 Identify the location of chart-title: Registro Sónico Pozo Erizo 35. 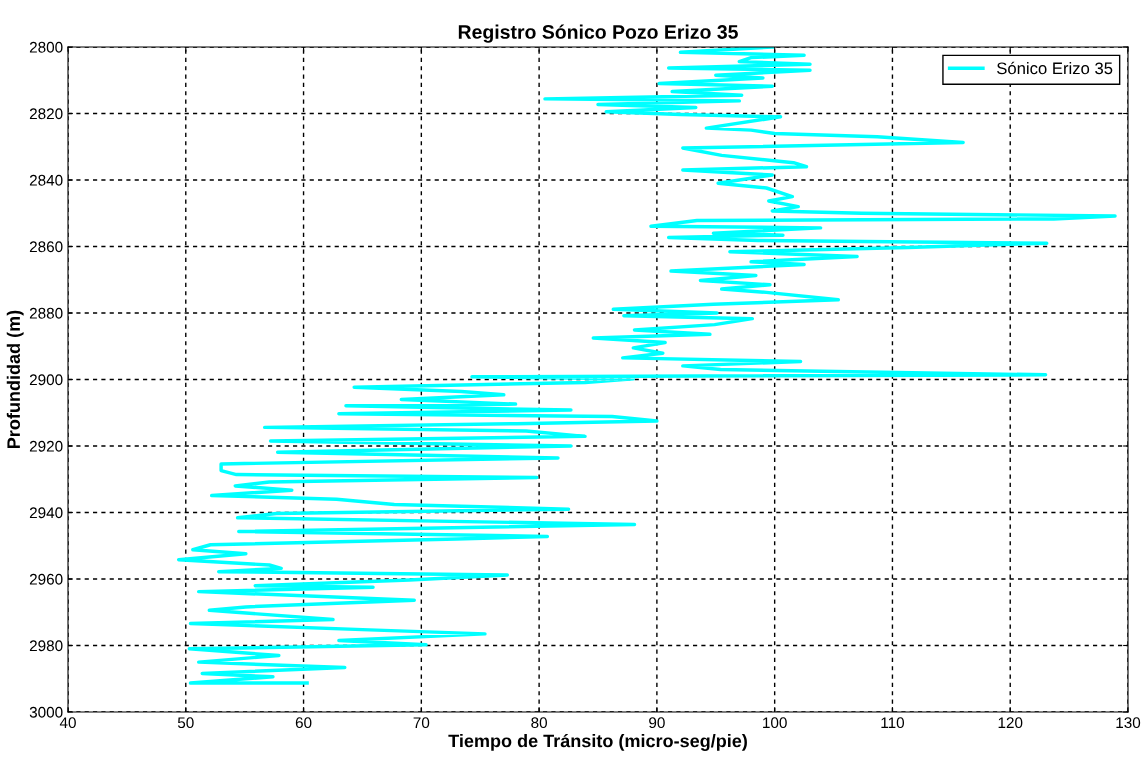
(598, 33).